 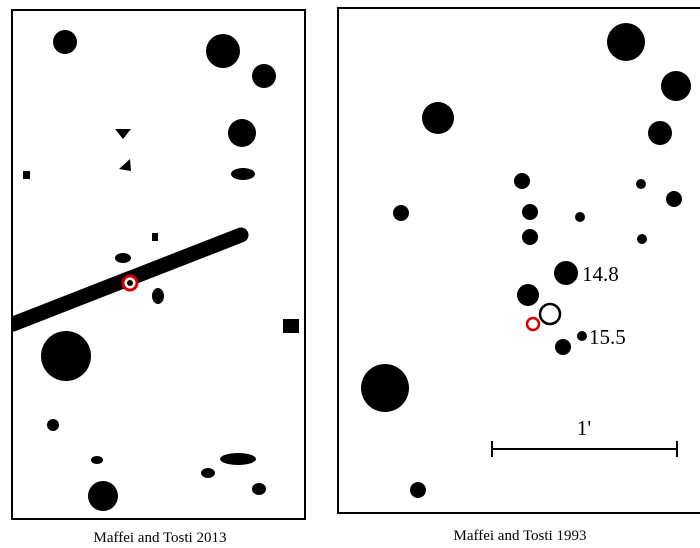 What do you see at coordinates (607, 337) in the screenshot?
I see `magnitude-label-15-5: 15.5` at bounding box center [607, 337].